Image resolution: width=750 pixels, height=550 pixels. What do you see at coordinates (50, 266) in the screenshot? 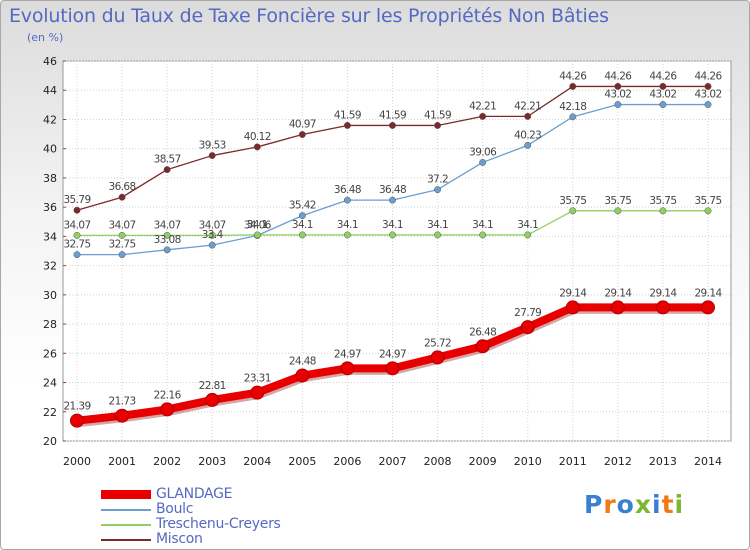
I see `y-tick-label: 32` at bounding box center [50, 266].